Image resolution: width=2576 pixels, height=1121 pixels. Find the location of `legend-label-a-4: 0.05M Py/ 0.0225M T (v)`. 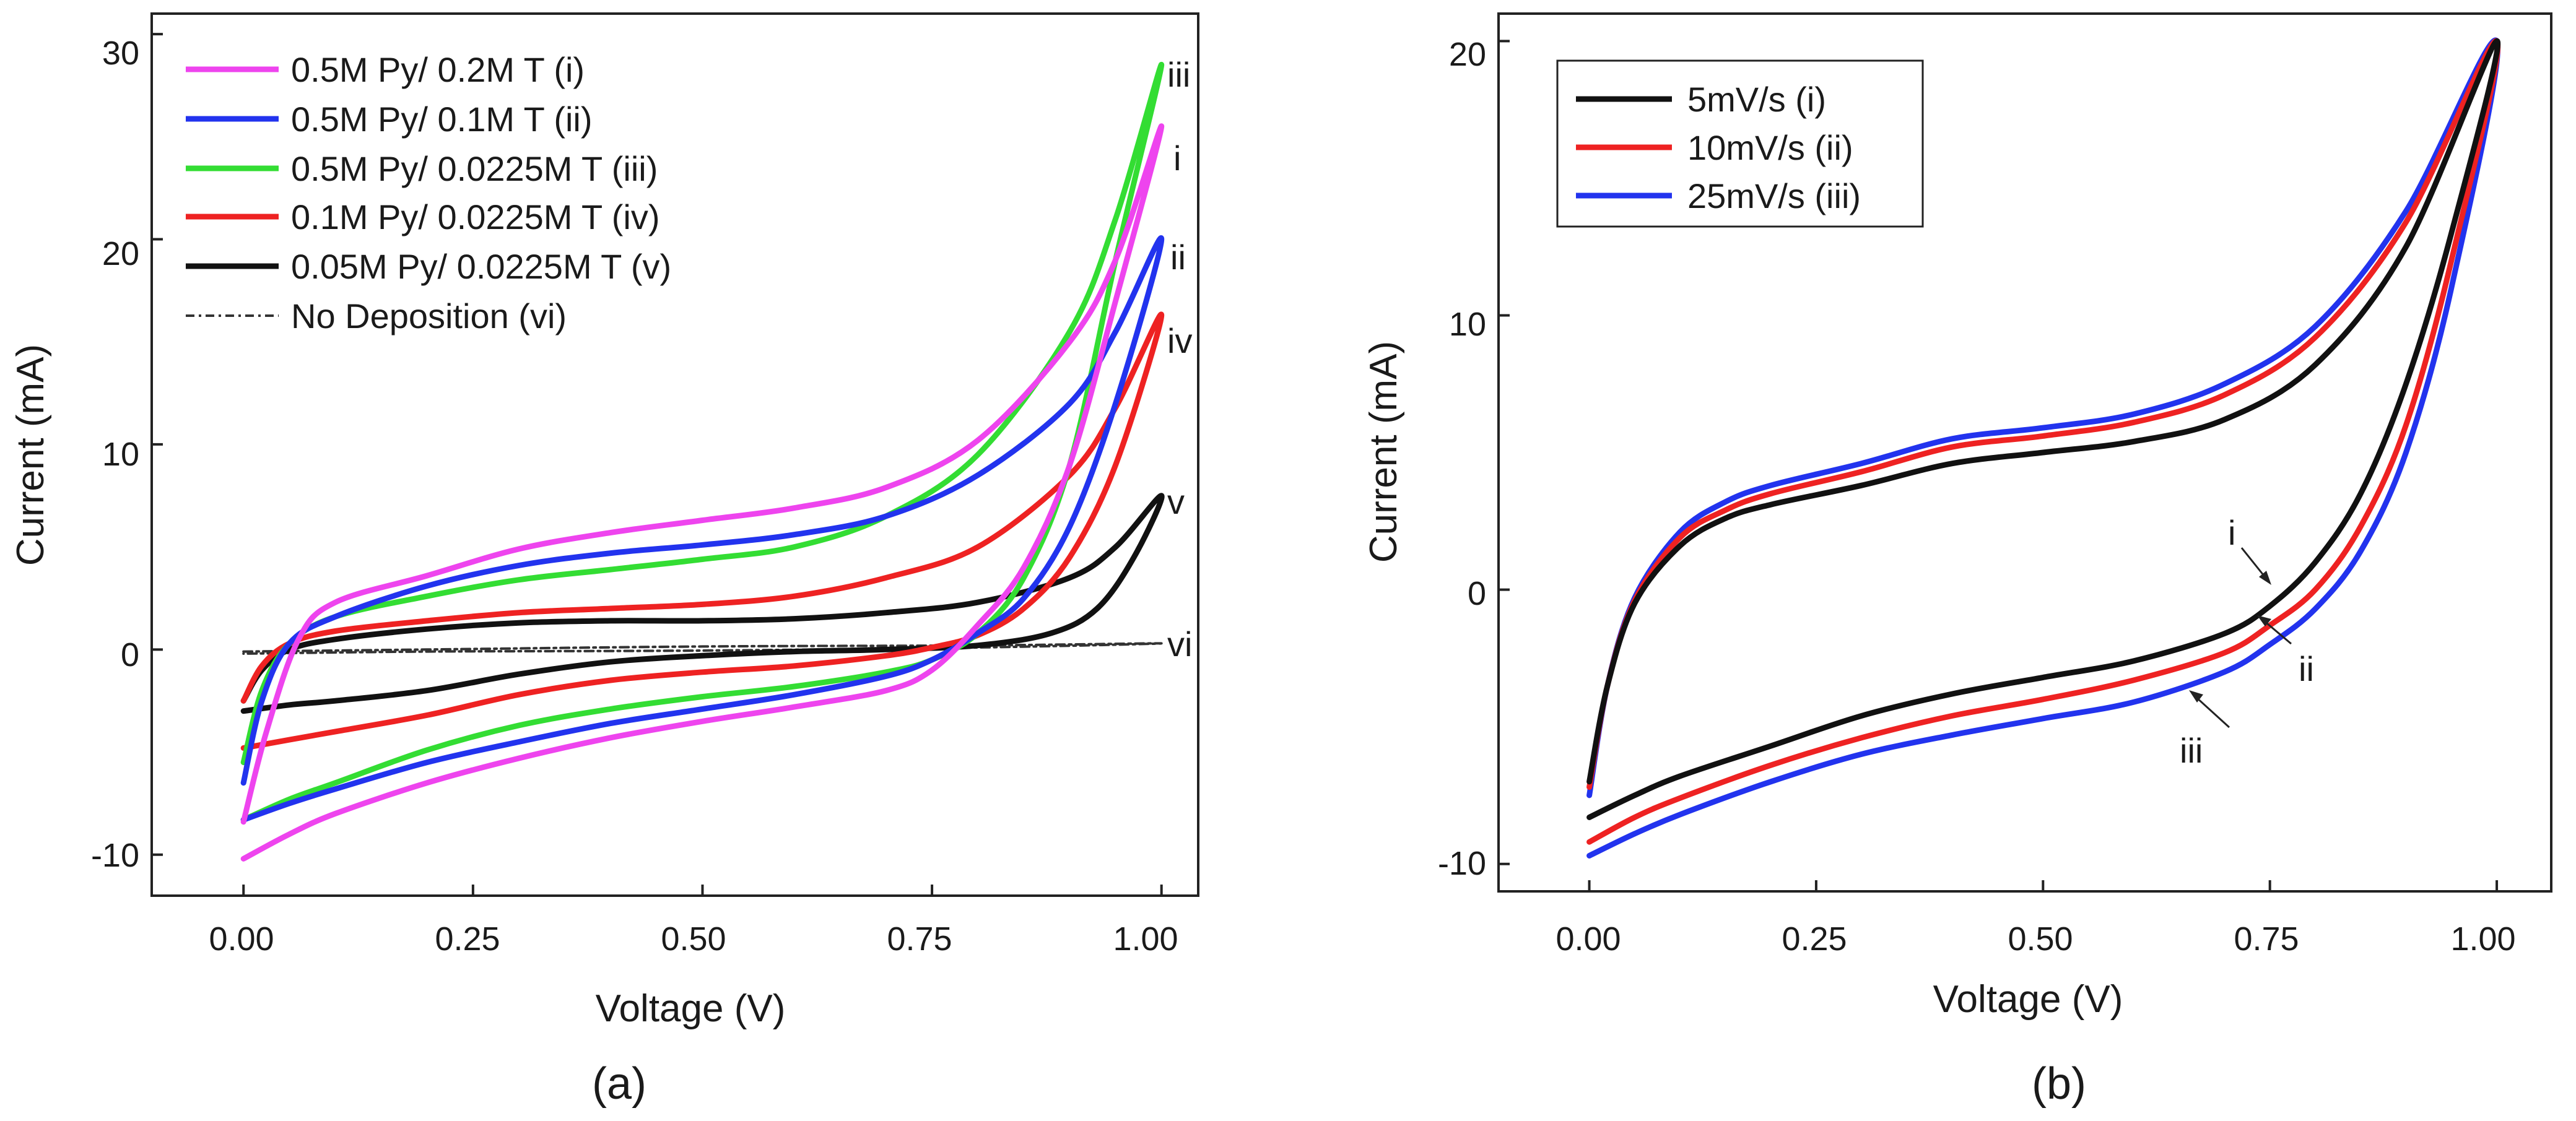

legend-label-a-4: 0.05M Py/ 0.0225M T (v) is located at coordinates (481, 266).